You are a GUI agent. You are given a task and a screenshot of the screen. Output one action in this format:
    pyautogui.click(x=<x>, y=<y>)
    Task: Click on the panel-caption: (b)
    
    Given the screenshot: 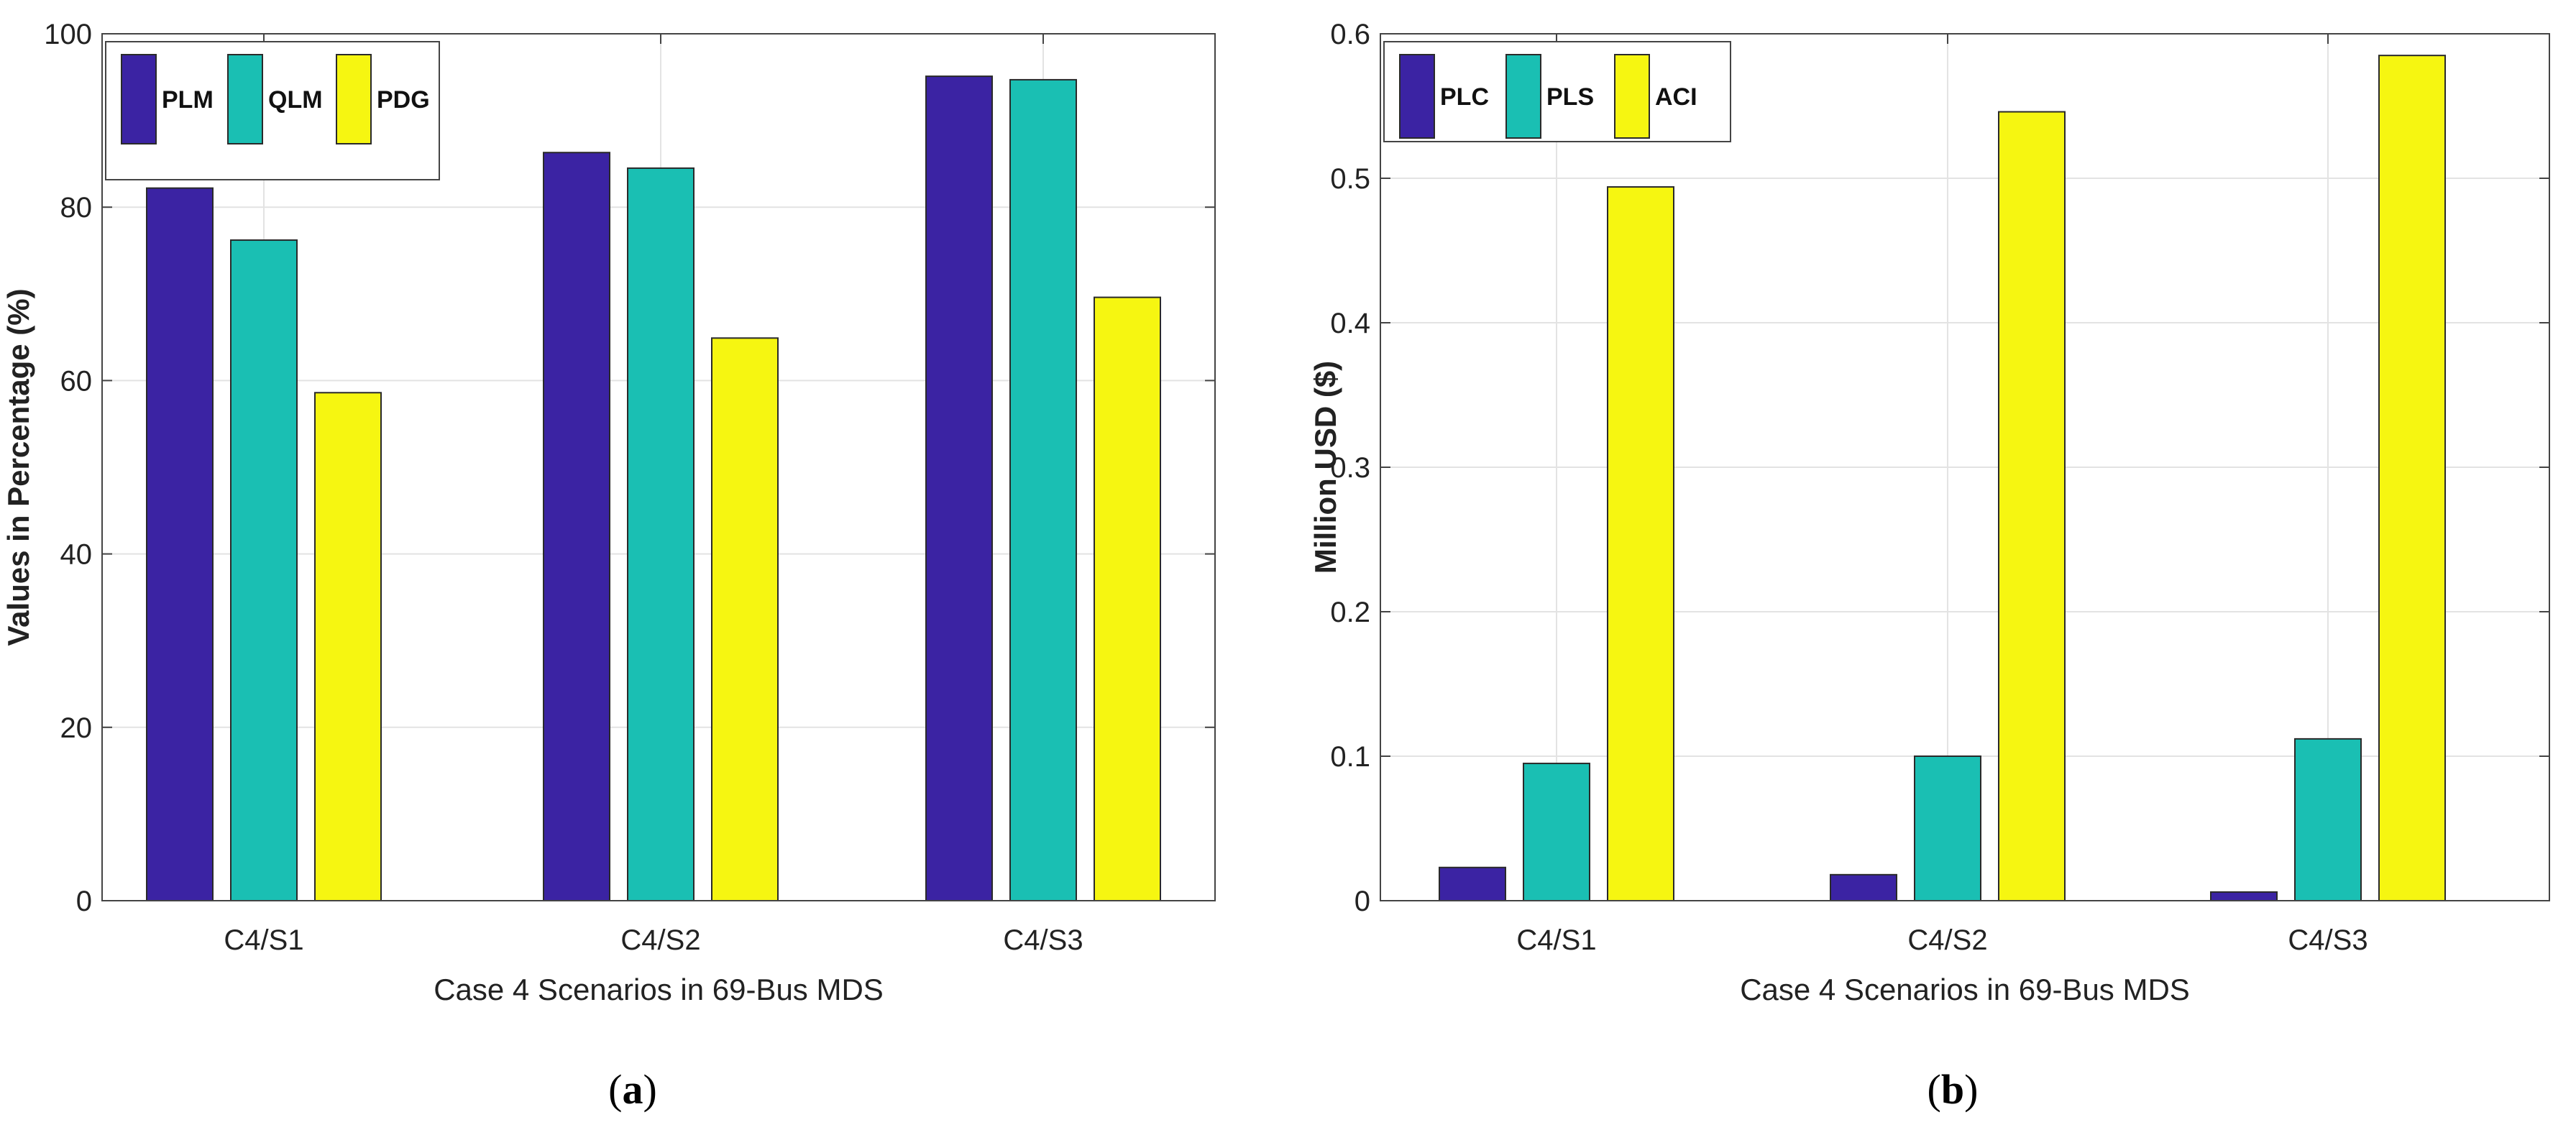 What is the action you would take?
    pyautogui.click(x=1953, y=1089)
    